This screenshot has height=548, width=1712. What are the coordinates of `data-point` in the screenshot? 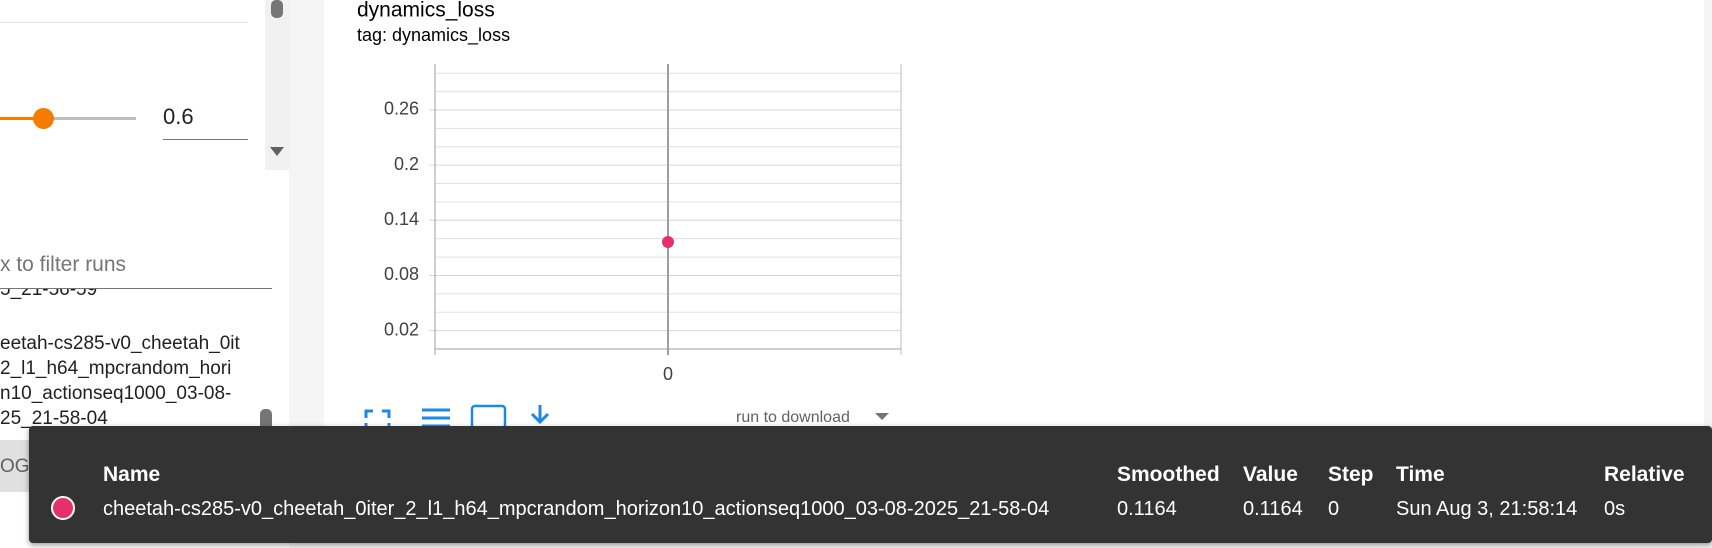 It's located at (668, 241).